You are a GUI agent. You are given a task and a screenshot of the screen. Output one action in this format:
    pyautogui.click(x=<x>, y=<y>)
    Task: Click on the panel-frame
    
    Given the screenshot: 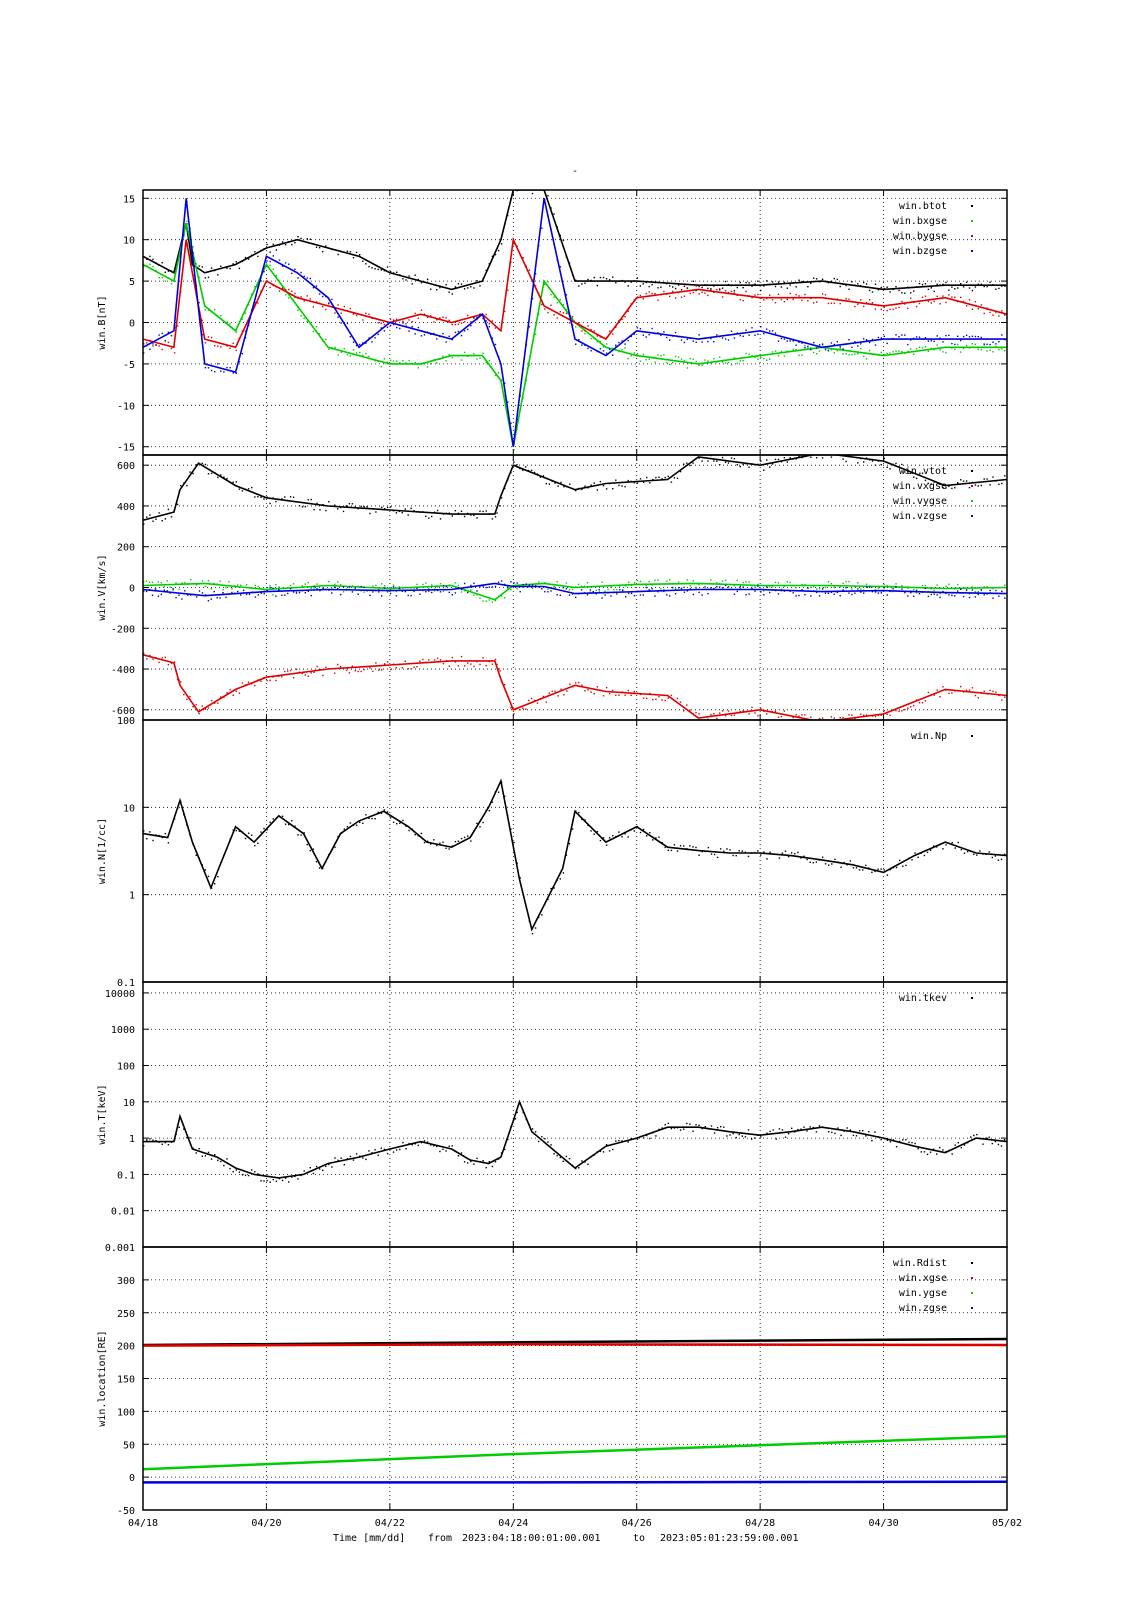 What is the action you would take?
    pyautogui.click(x=575, y=1378)
    